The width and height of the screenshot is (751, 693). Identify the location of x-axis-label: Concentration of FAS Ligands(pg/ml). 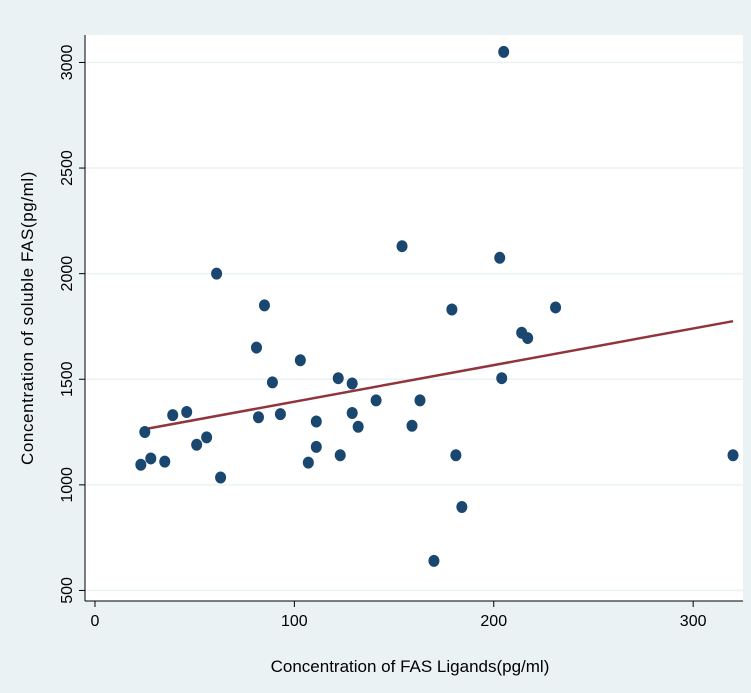
(410, 666).